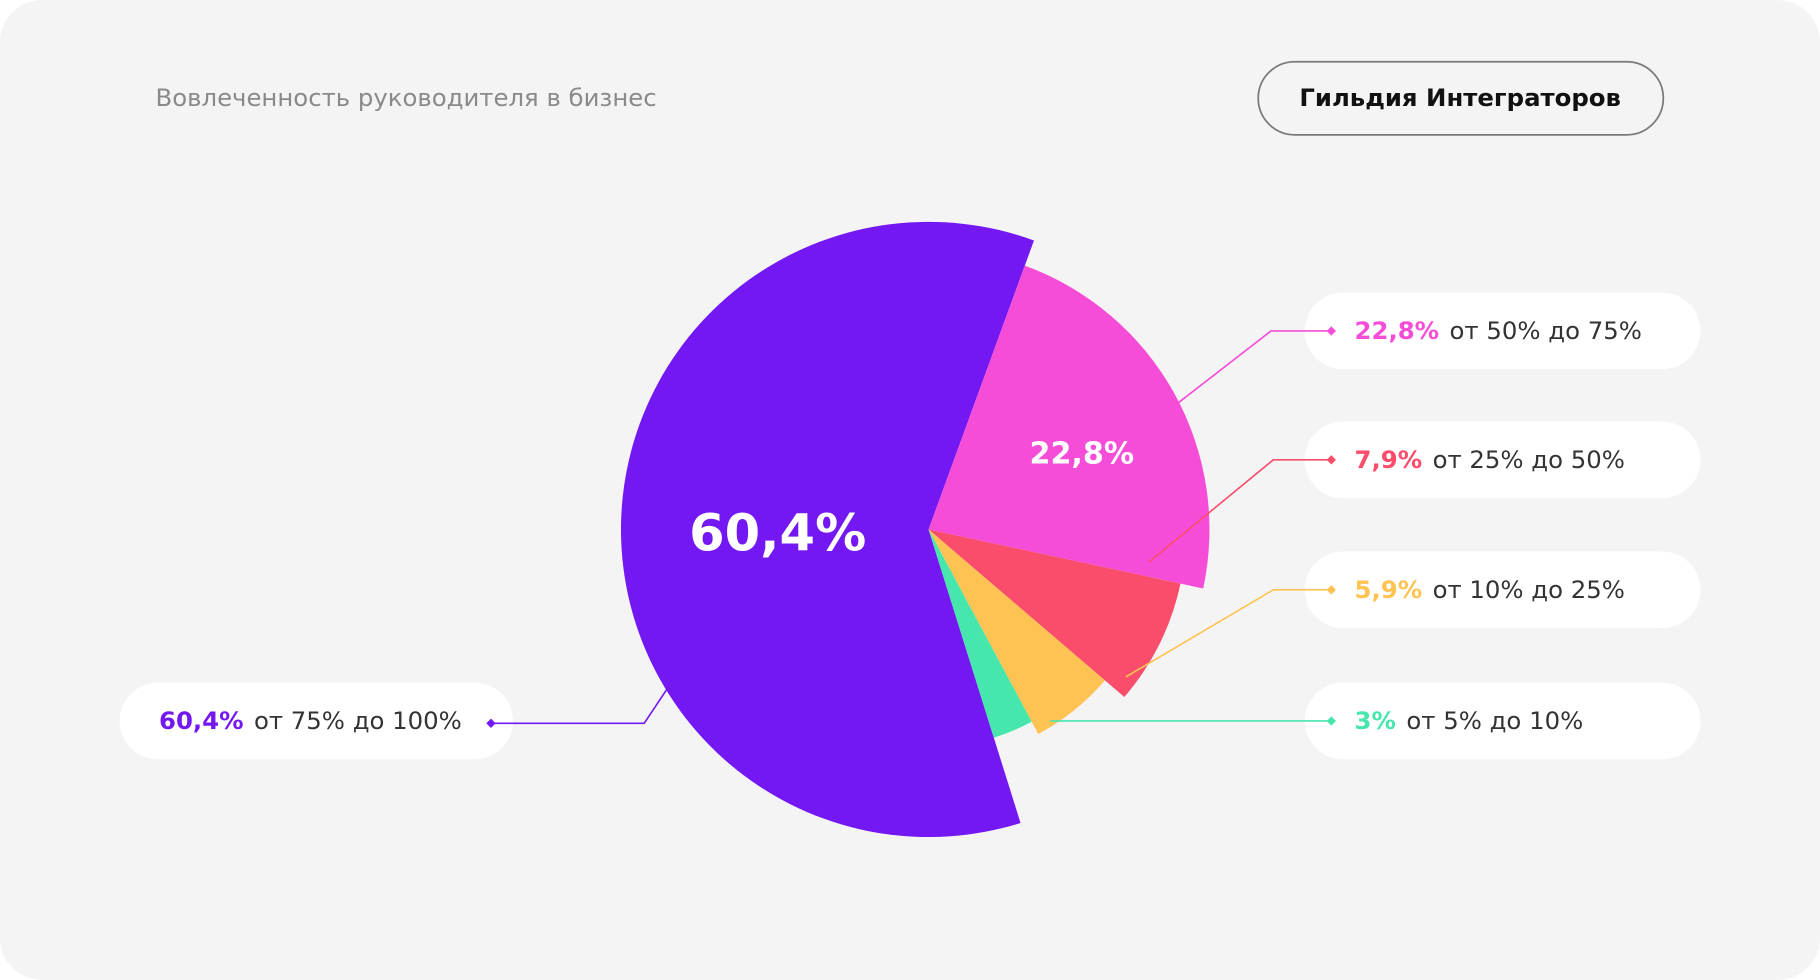  I want to click on legend-value: 60,4%, so click(201, 720).